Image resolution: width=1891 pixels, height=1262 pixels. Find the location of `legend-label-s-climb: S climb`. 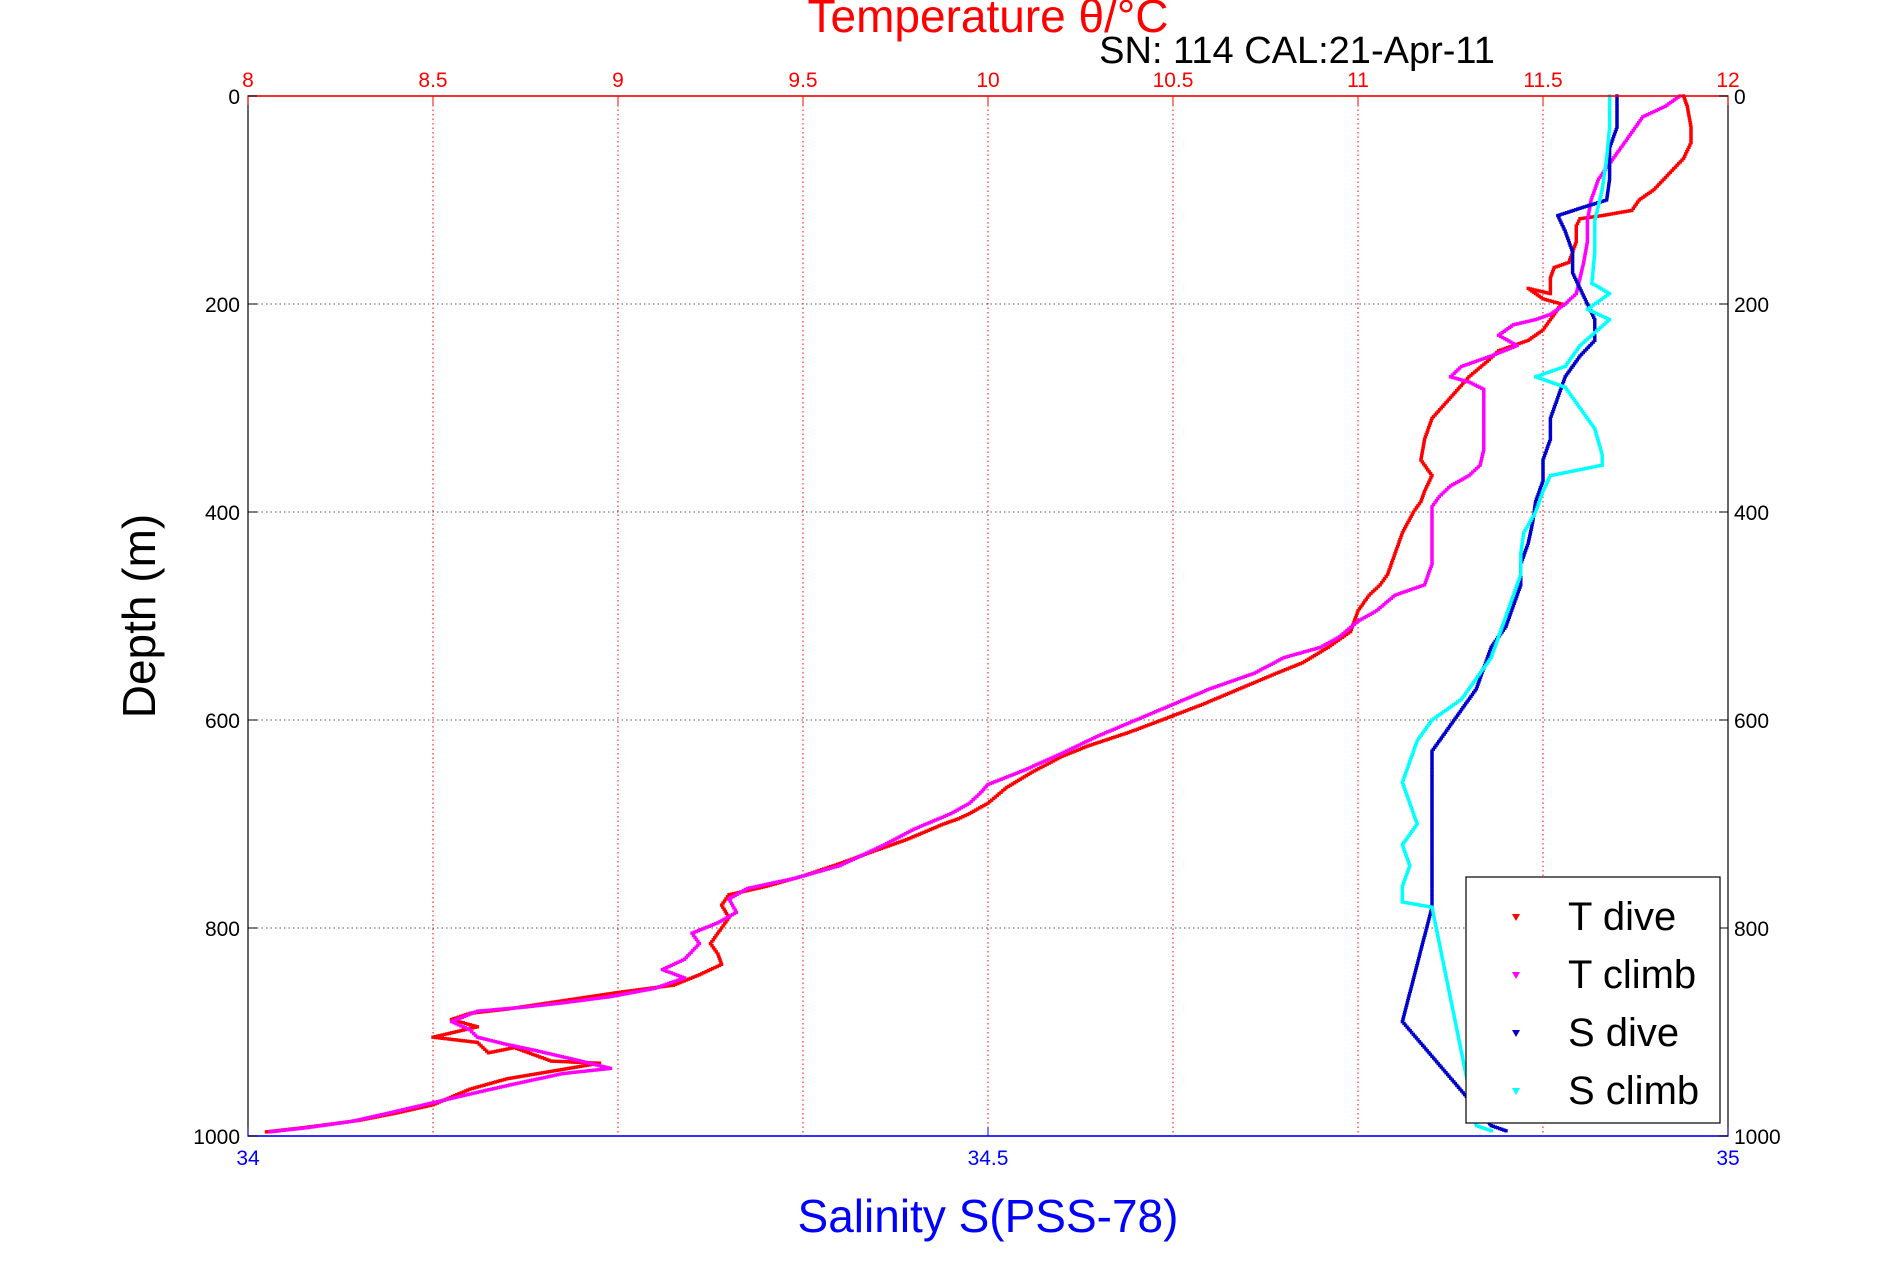

legend-label-s-climb: S climb is located at coordinates (1633, 1091).